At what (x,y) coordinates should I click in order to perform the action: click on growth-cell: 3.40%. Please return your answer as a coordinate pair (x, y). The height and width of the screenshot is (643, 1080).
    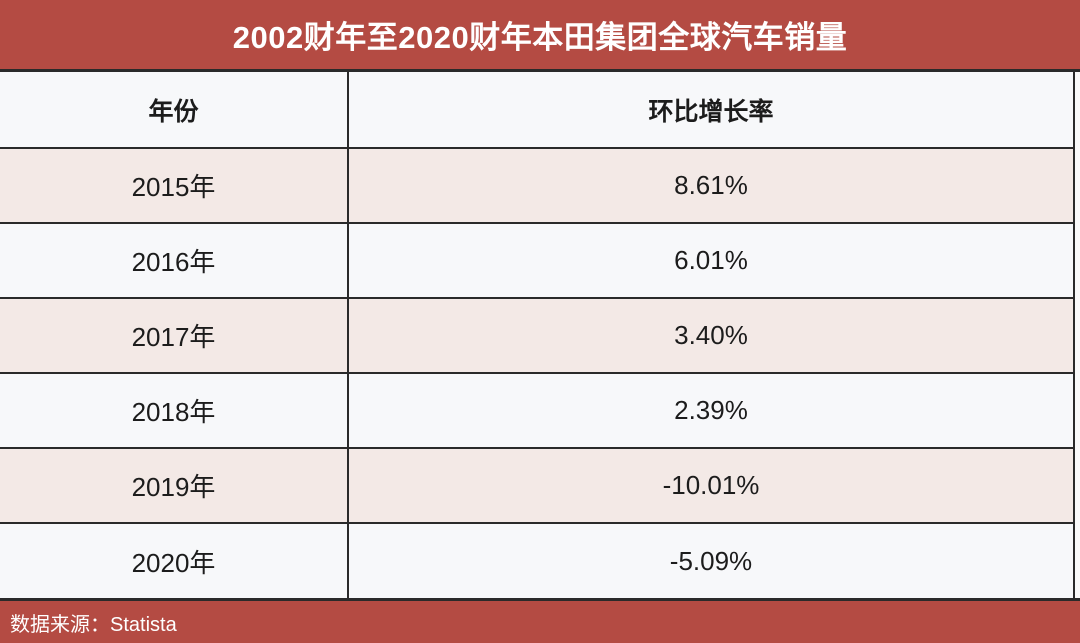
    Looking at the image, I should click on (711, 336).